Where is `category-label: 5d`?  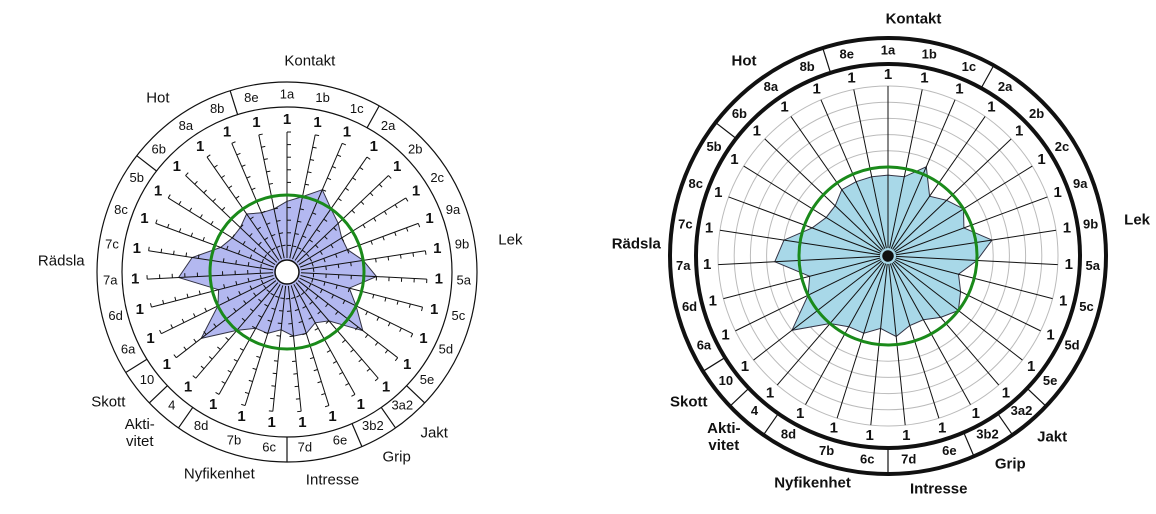 category-label: 5d is located at coordinates (446, 348).